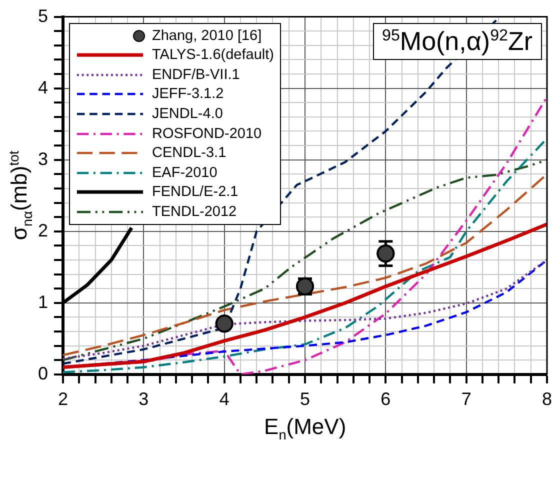  What do you see at coordinates (385, 399) in the screenshot?
I see `x-tick-label: 6` at bounding box center [385, 399].